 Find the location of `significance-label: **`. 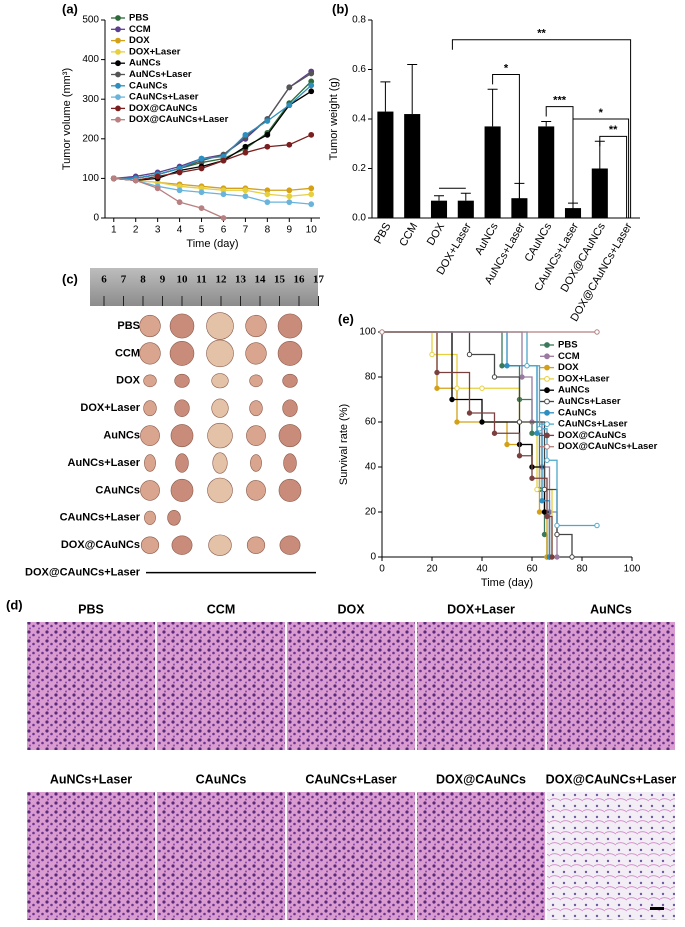

significance-label: ** is located at coordinates (541, 34).